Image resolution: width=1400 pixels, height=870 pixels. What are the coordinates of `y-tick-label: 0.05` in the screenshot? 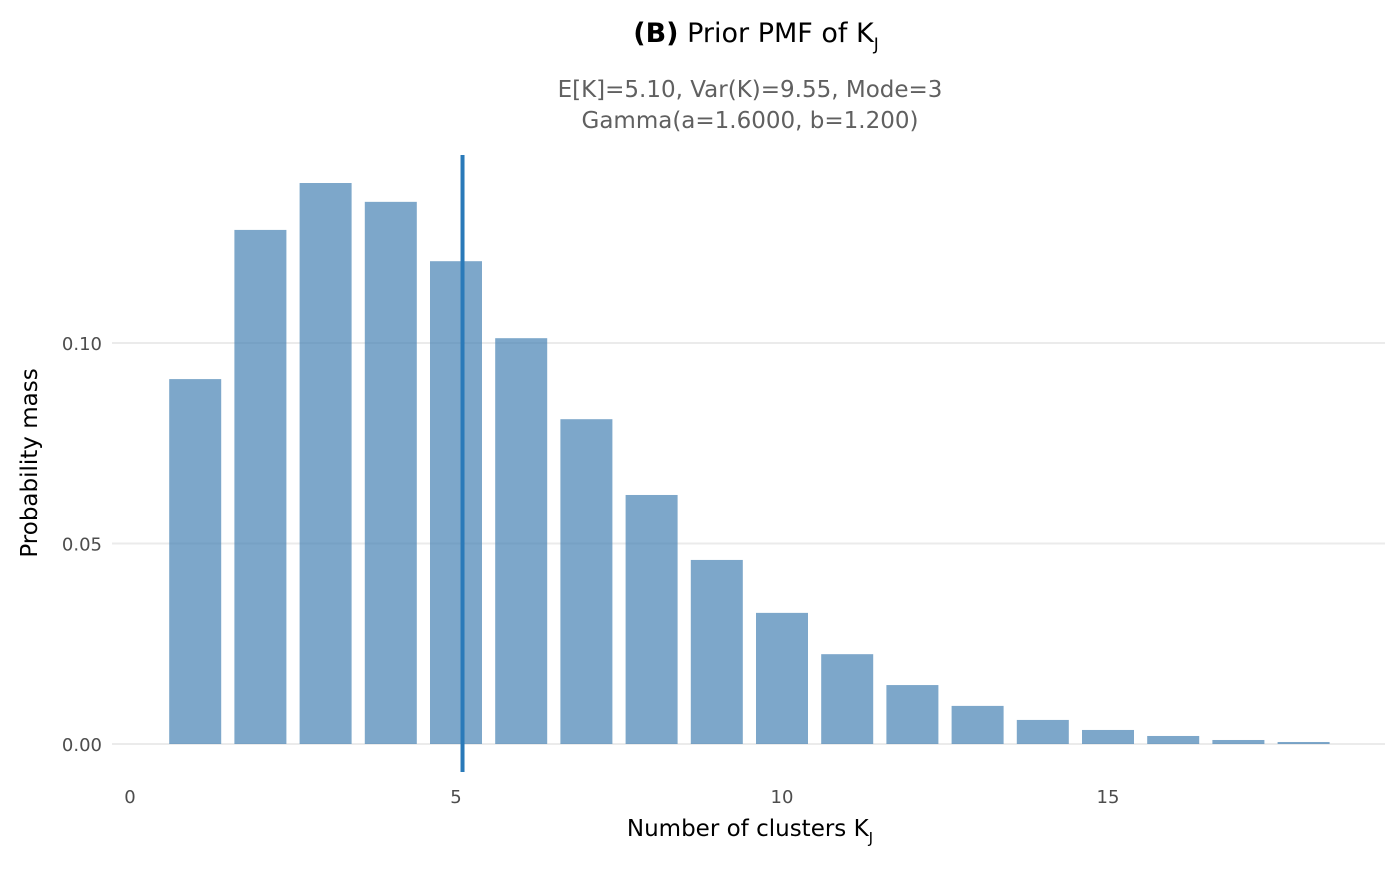 It's located at (82, 545).